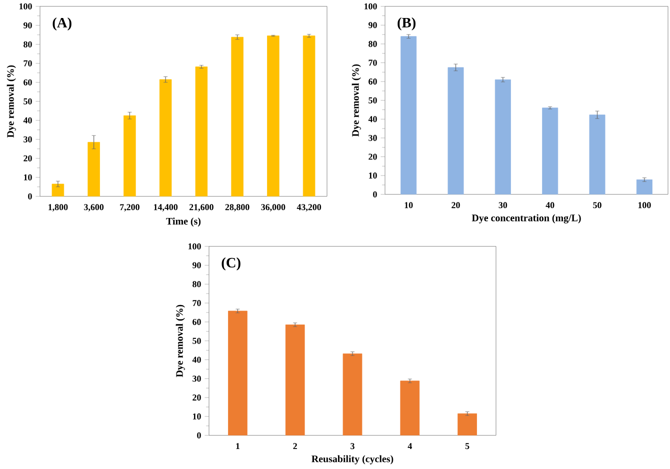  What do you see at coordinates (550, 205) in the screenshot?
I see `x-tick-label: 40` at bounding box center [550, 205].